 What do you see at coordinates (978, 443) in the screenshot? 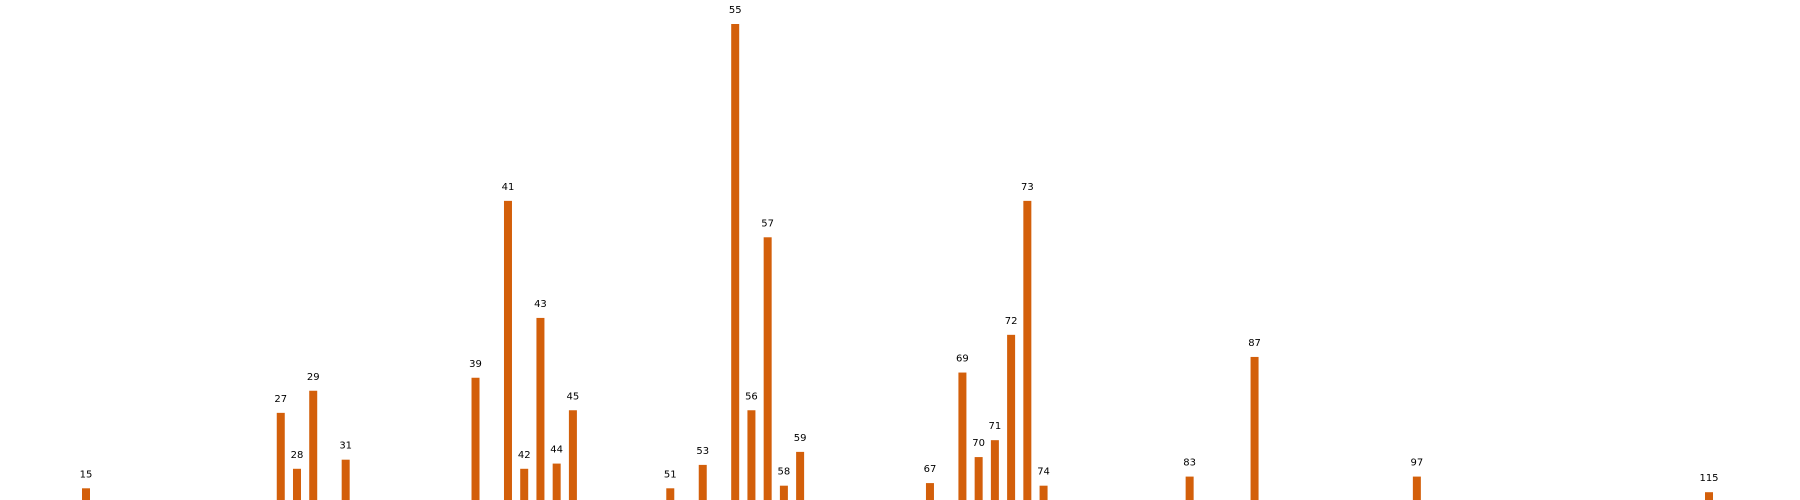
I see `bar-label-70: 70` at bounding box center [978, 443].